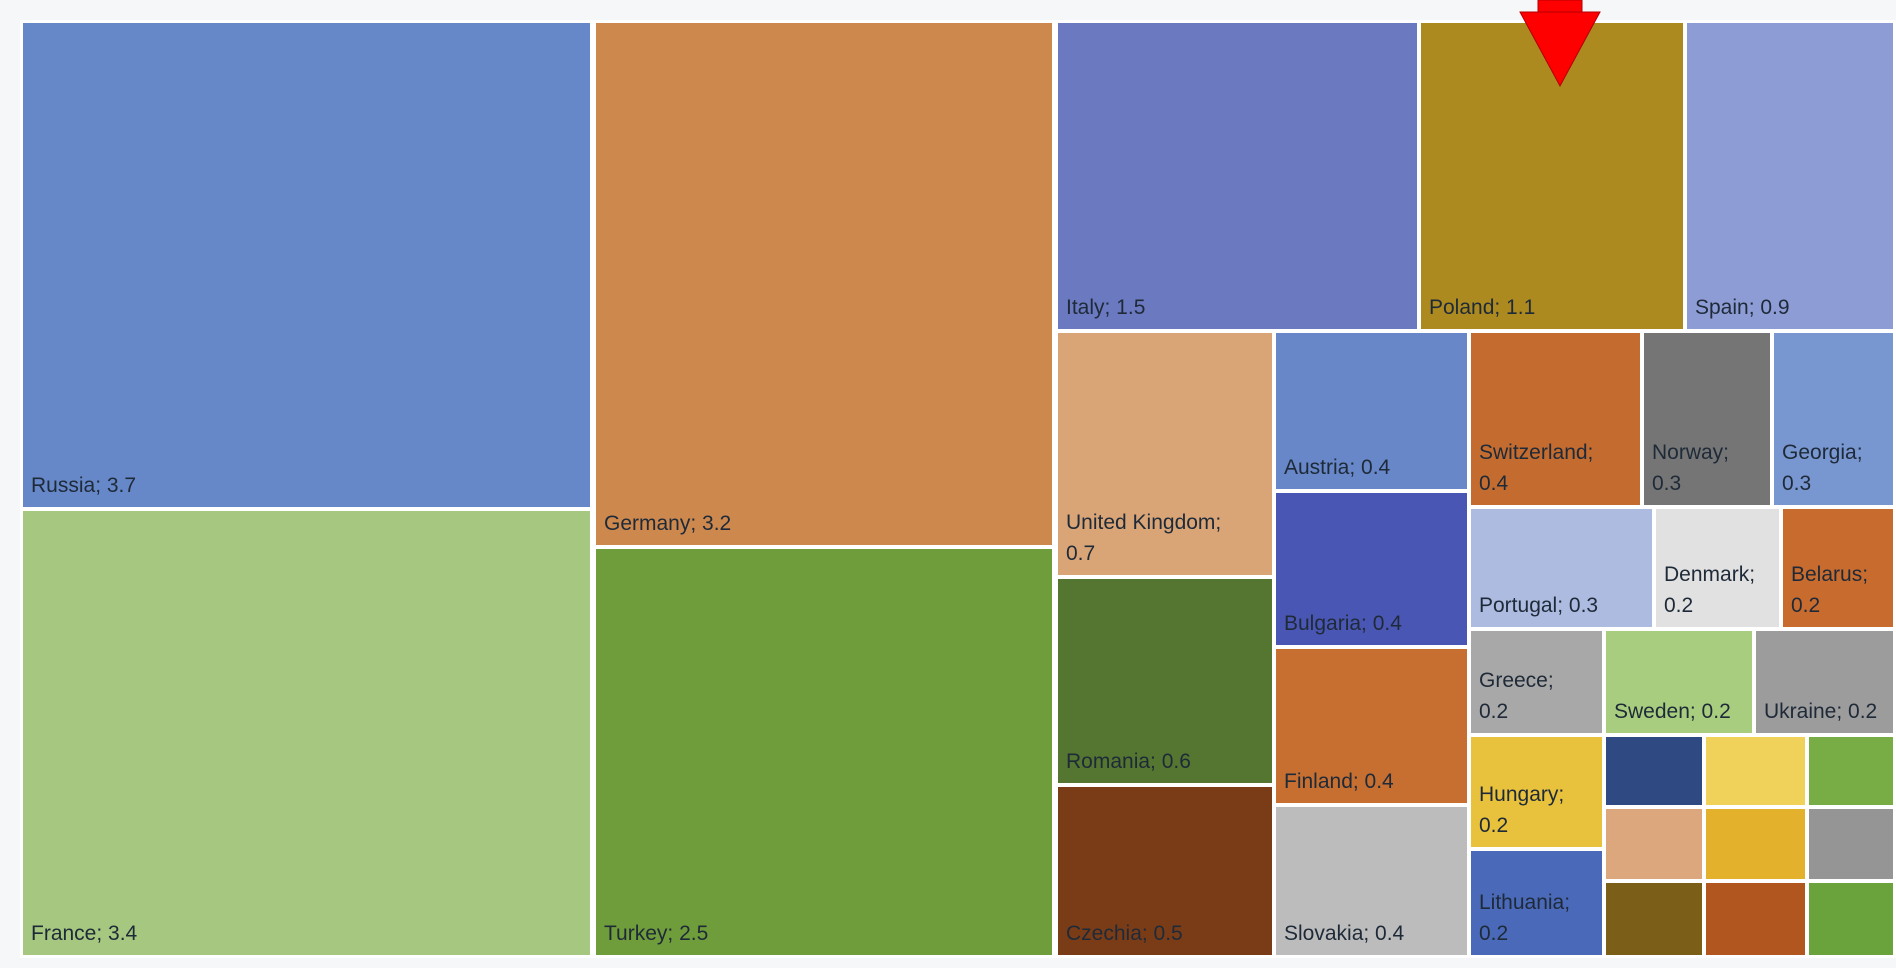 The image size is (1896, 968). Describe the element at coordinates (1672, 711) in the screenshot. I see `tile-label: Sweden; 0.2` at that location.